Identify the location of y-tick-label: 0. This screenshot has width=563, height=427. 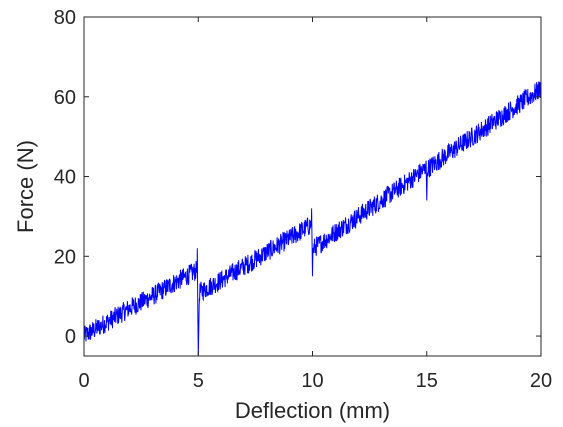
(70, 337).